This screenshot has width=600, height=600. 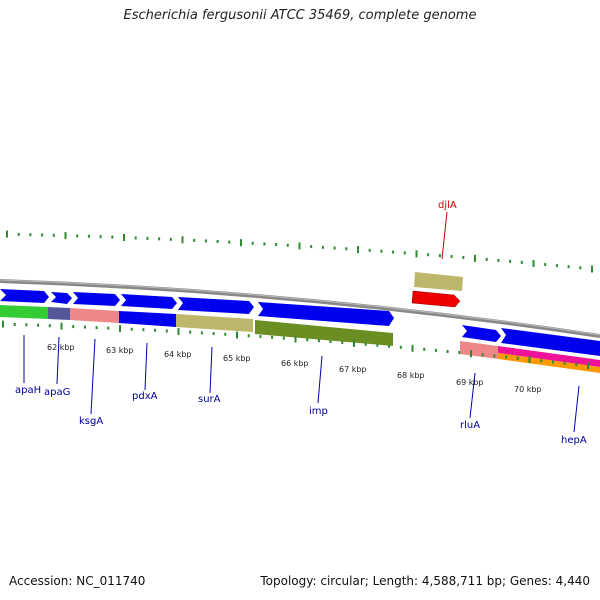 I want to click on gene-label-imp: imp, so click(x=318, y=411).